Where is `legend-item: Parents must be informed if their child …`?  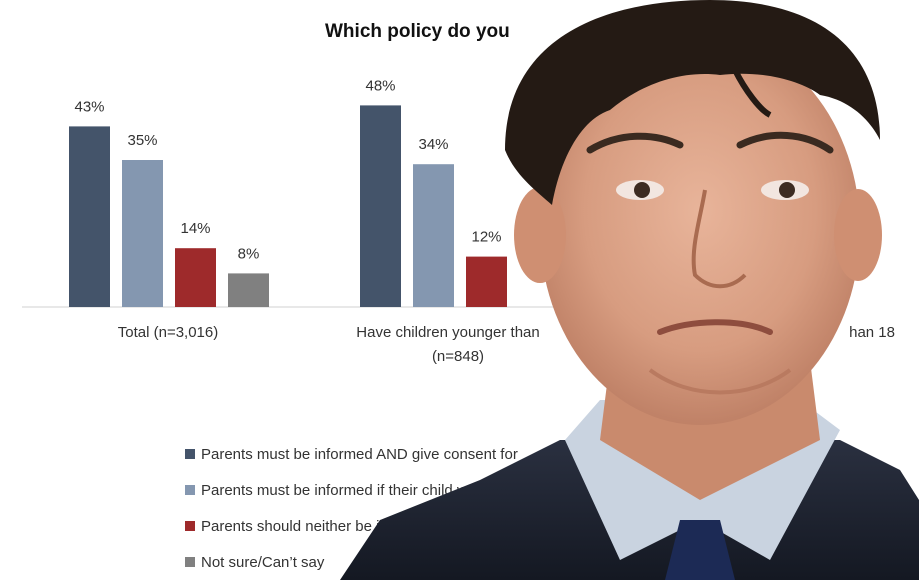 legend-item: Parents must be informed if their child … is located at coordinates (351, 490).